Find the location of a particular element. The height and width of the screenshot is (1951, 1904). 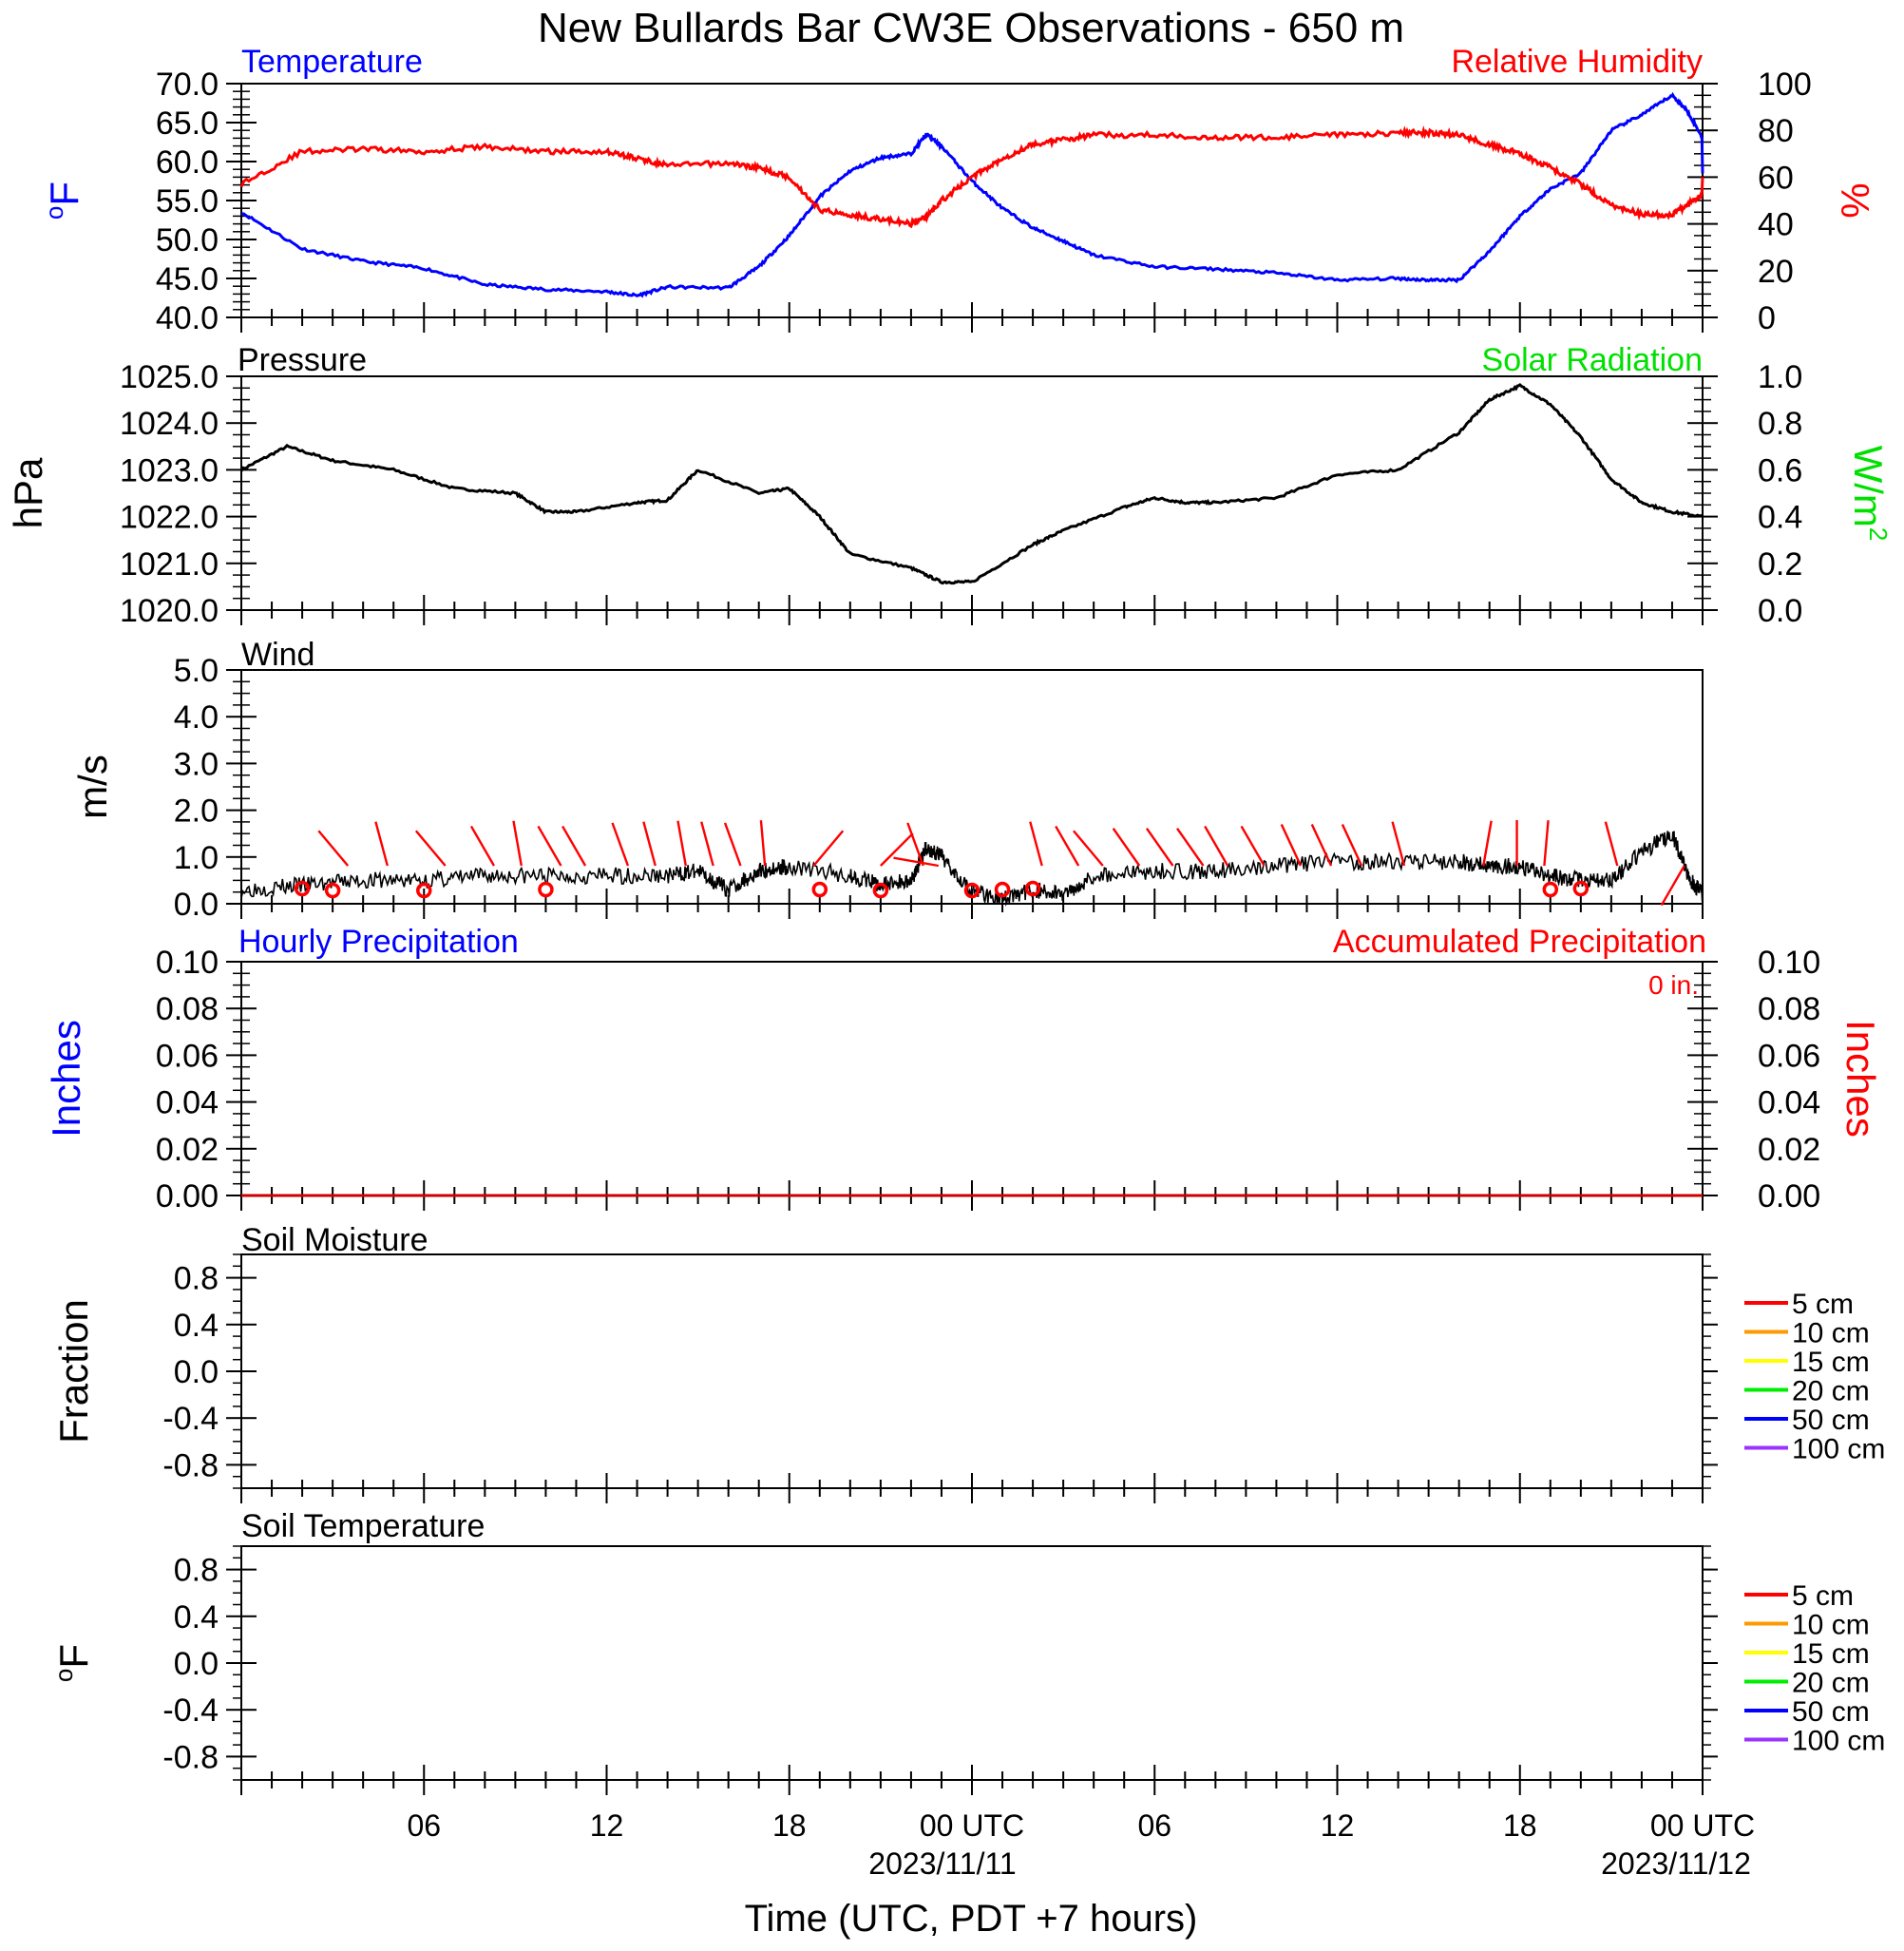

y-tick-label: 5.0 is located at coordinates (196, 671).